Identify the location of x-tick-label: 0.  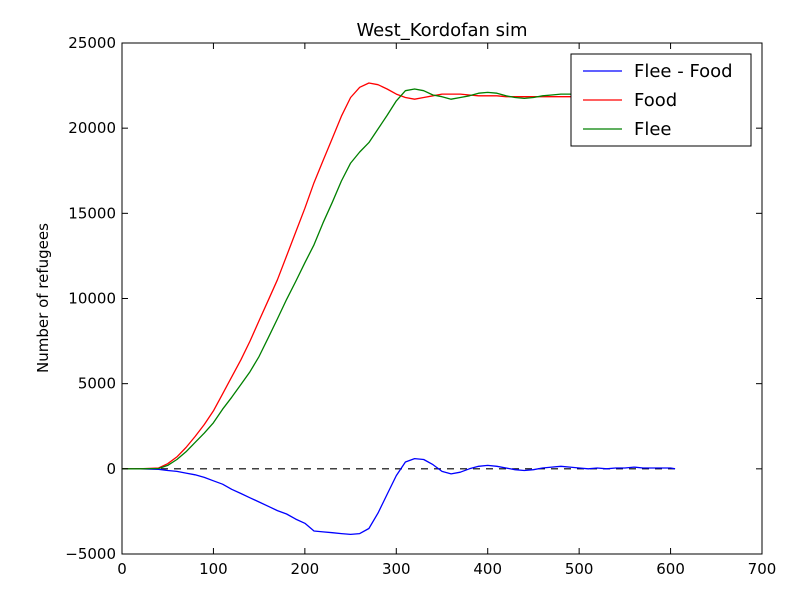
(122, 569).